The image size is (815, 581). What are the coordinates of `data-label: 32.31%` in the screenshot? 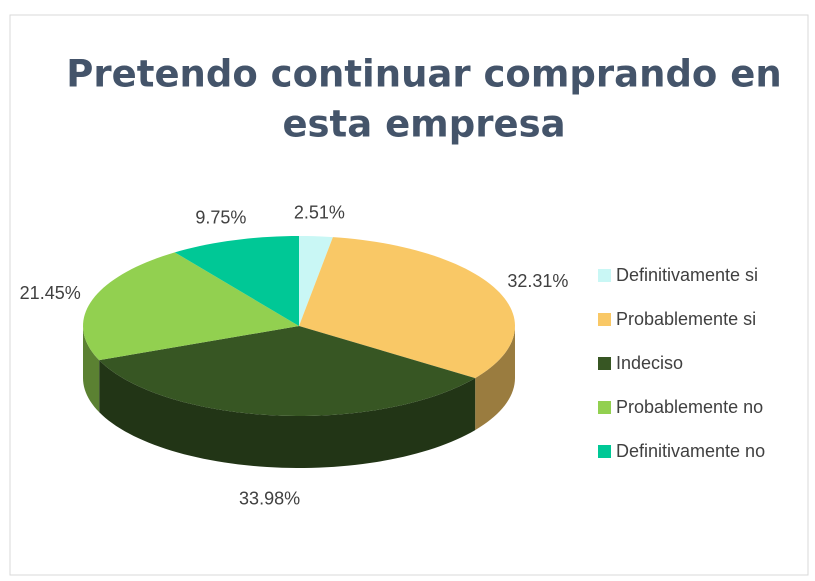 It's located at (537, 281).